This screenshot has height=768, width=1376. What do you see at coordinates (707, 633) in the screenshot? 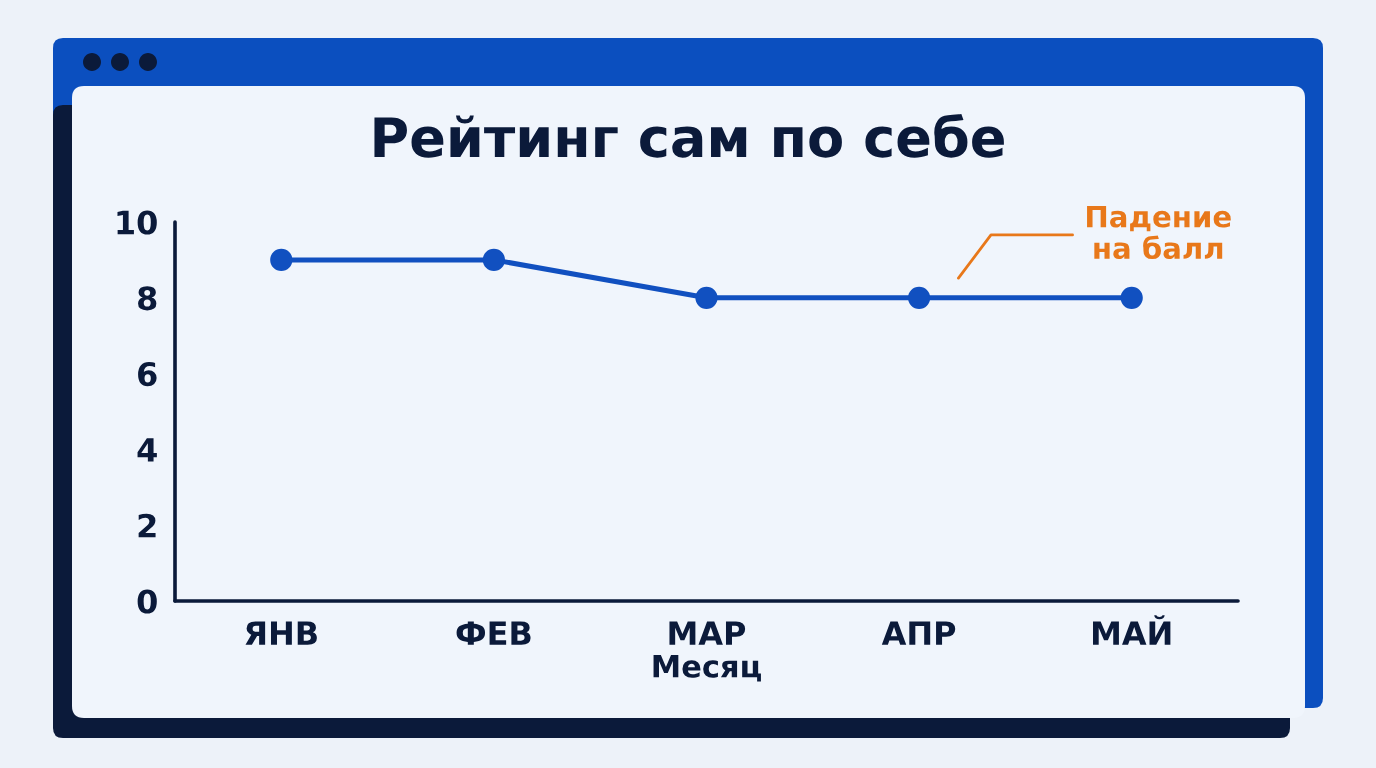
I see `x-tick-label: МАР` at bounding box center [707, 633].